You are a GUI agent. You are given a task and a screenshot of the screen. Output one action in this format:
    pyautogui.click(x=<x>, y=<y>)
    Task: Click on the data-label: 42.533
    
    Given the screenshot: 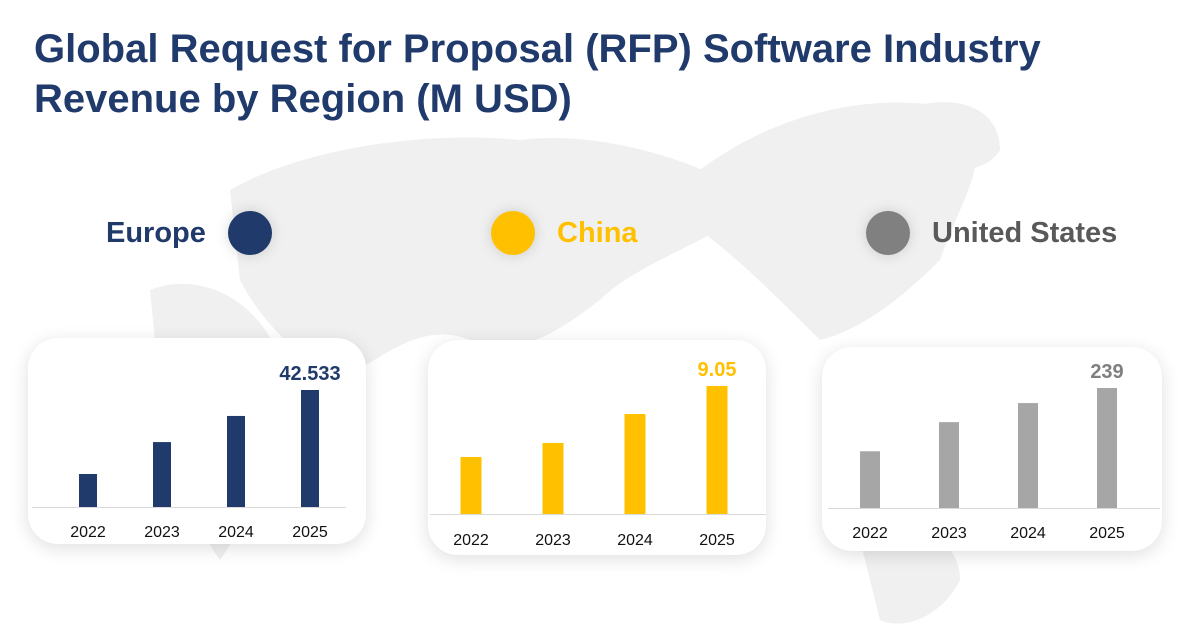 What is the action you would take?
    pyautogui.click(x=309, y=374)
    